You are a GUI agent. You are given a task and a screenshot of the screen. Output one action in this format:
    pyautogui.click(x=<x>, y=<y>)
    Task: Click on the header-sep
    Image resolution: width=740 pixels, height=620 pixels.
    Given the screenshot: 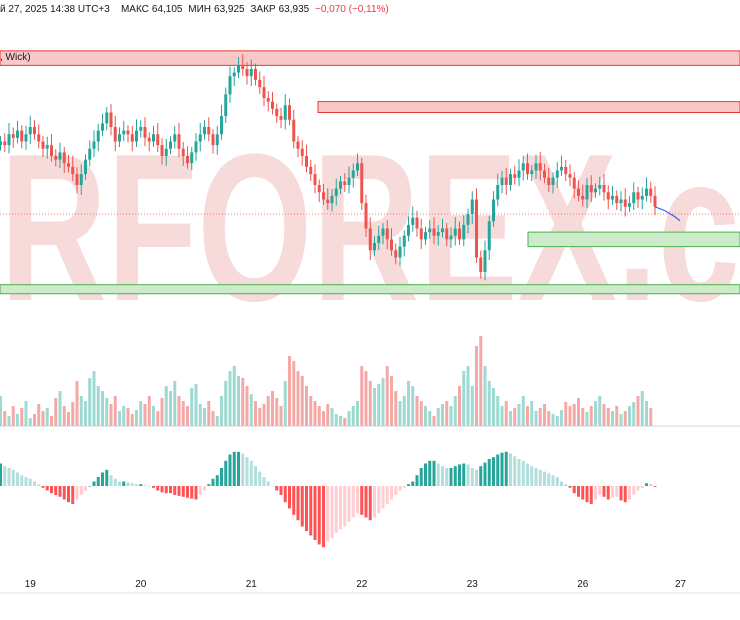 What is the action you would take?
    pyautogui.click(x=116, y=9)
    